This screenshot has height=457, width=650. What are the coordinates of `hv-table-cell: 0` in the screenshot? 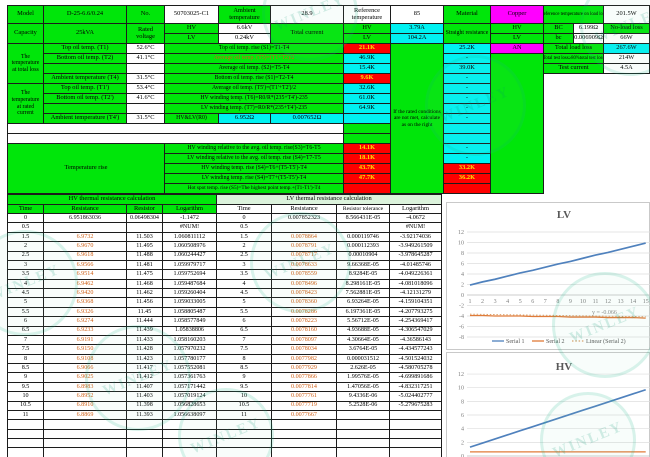 It's located at (26, 219).